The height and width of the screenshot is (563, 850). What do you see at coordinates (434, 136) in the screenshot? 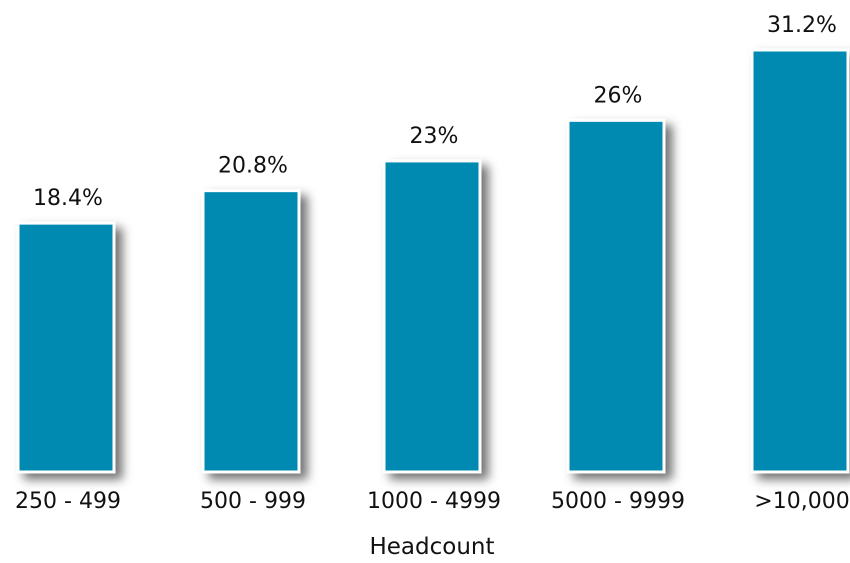
I see `value-label-2: 23%` at bounding box center [434, 136].